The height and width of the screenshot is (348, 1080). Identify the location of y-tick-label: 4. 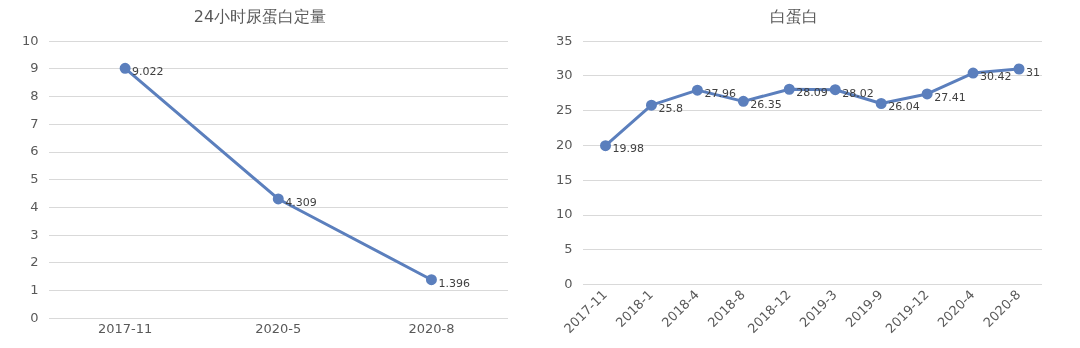
(34, 206).